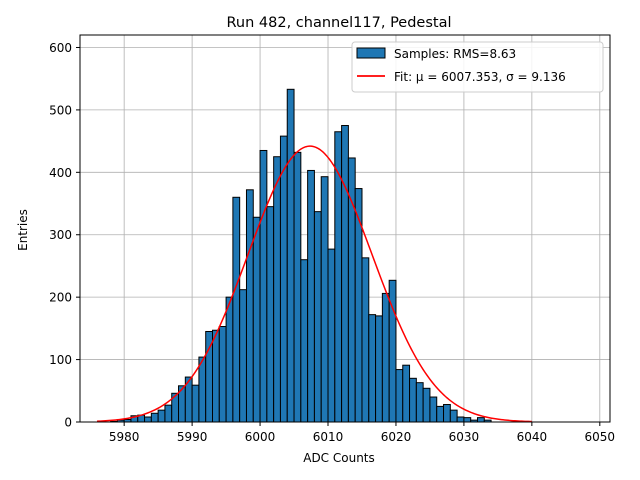 The width and height of the screenshot is (640, 480). Describe the element at coordinates (60, 360) in the screenshot. I see `y-tick-label: 100` at that location.